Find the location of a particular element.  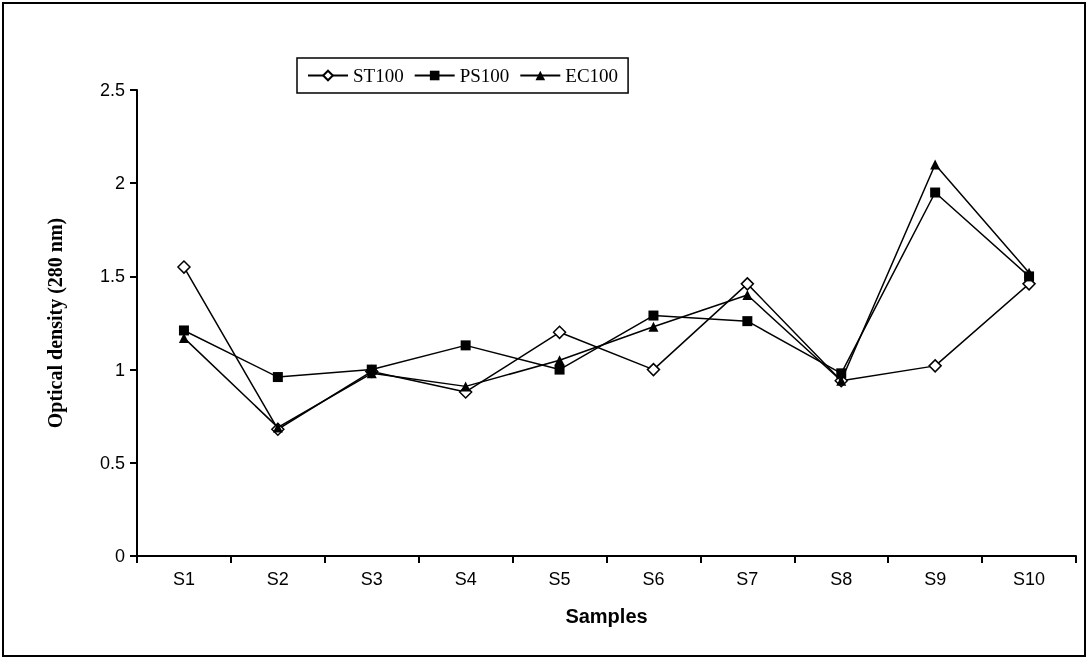

y-tick-label: 0 is located at coordinates (119, 556).